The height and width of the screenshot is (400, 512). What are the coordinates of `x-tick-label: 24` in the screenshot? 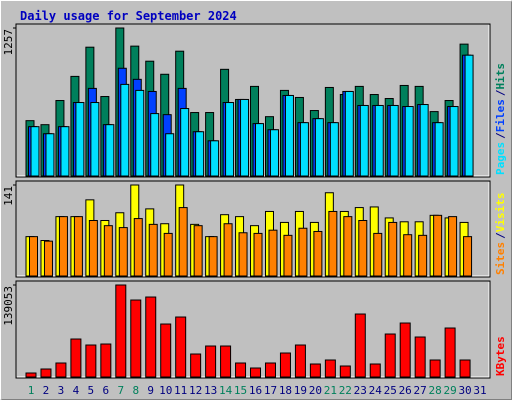 It's located at (376, 390).